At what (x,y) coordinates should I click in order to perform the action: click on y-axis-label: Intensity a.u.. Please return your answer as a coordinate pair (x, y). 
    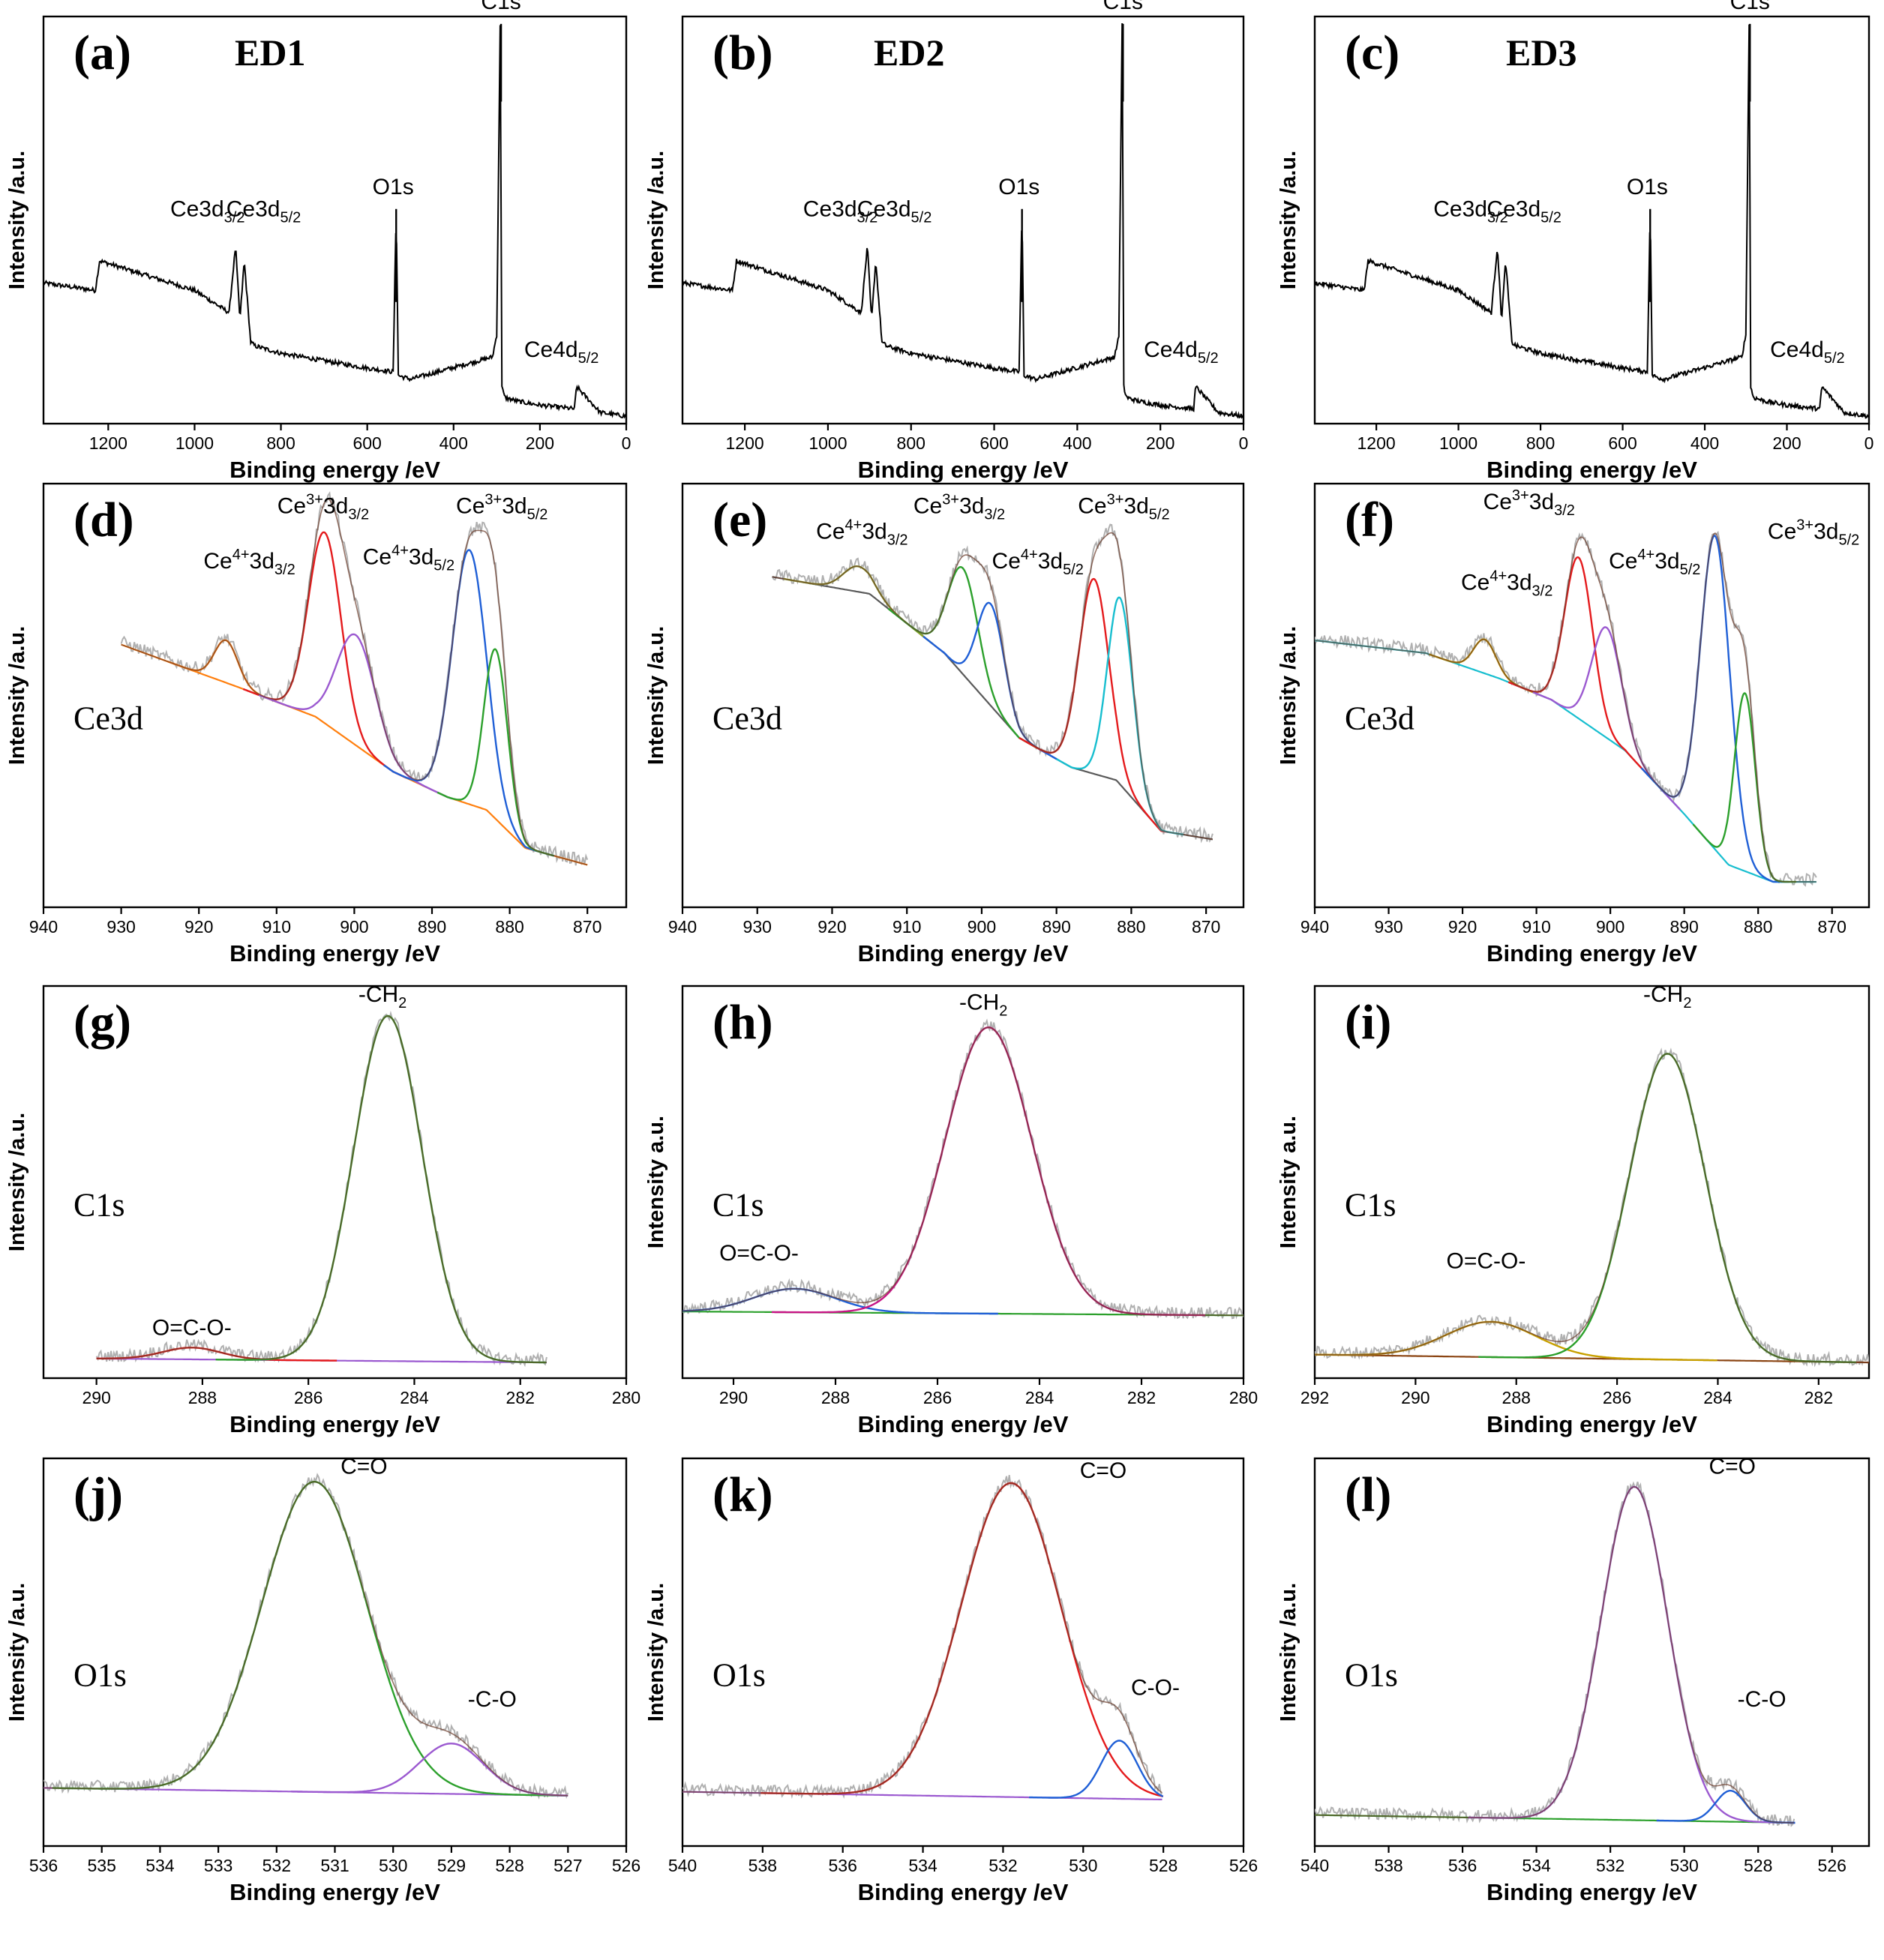
    Looking at the image, I should click on (1288, 1182).